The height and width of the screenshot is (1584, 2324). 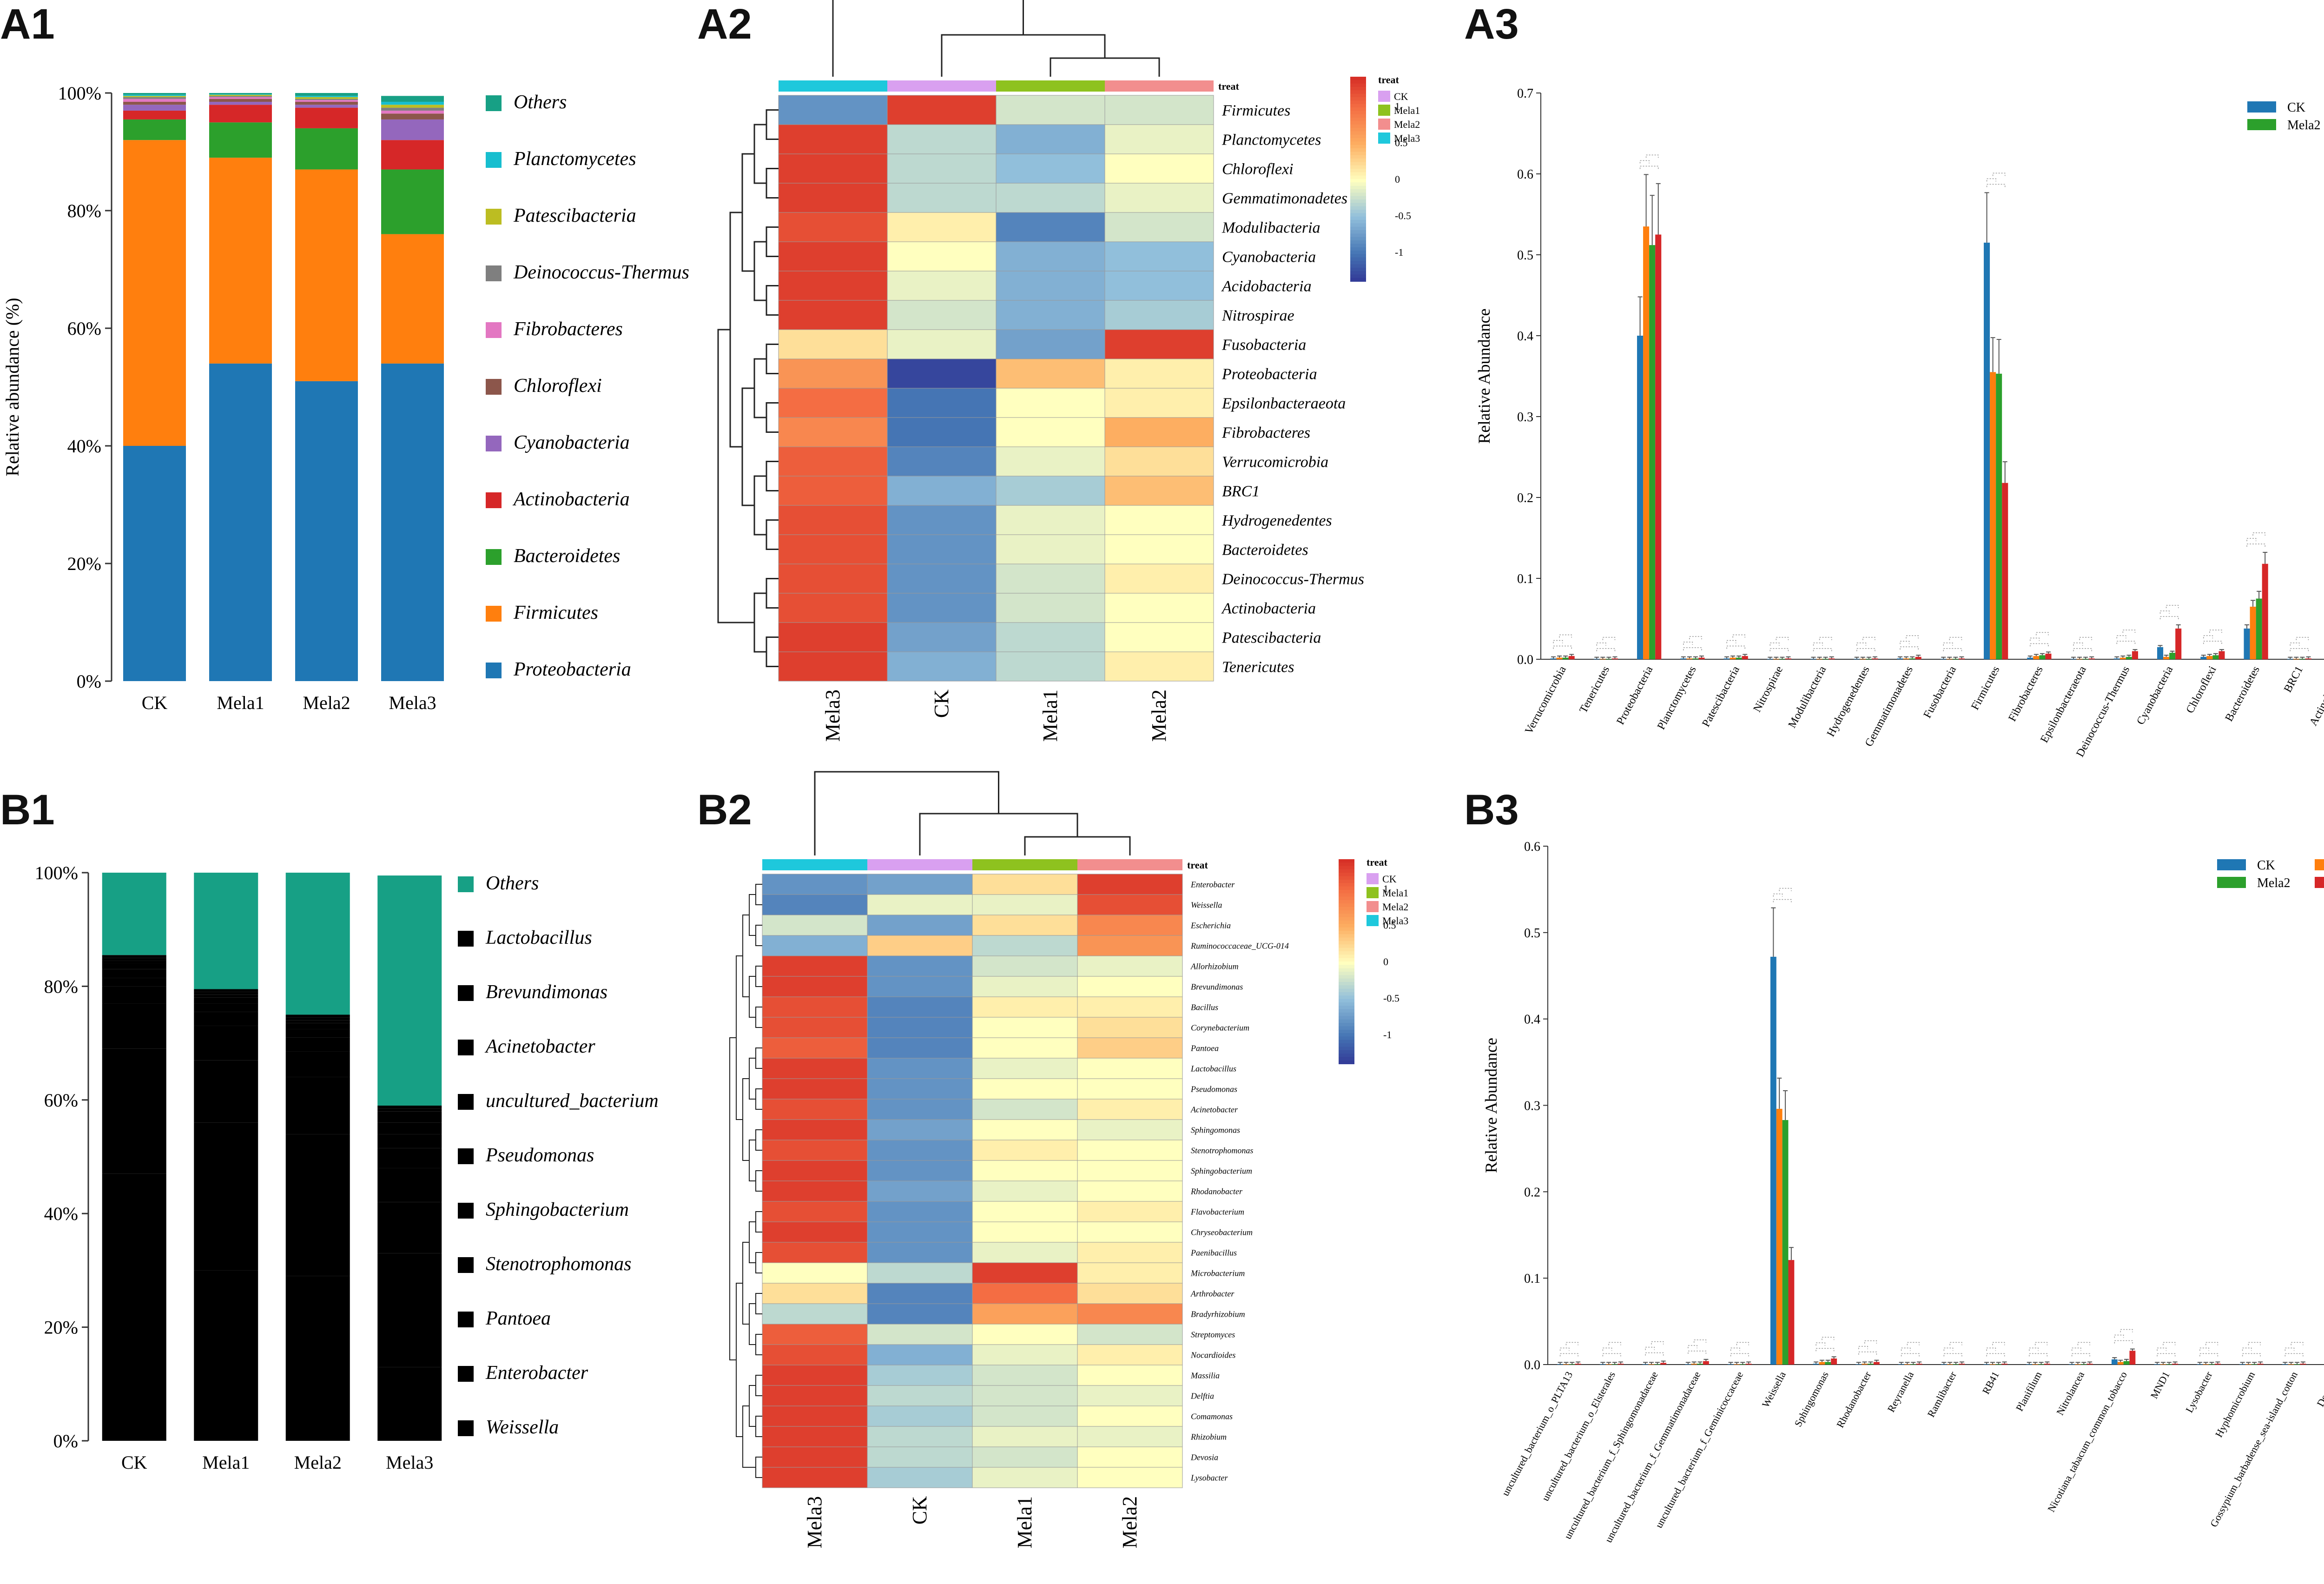 What do you see at coordinates (494, 273) in the screenshot?
I see `legend-swatch-deinococcus-thermus` at bounding box center [494, 273].